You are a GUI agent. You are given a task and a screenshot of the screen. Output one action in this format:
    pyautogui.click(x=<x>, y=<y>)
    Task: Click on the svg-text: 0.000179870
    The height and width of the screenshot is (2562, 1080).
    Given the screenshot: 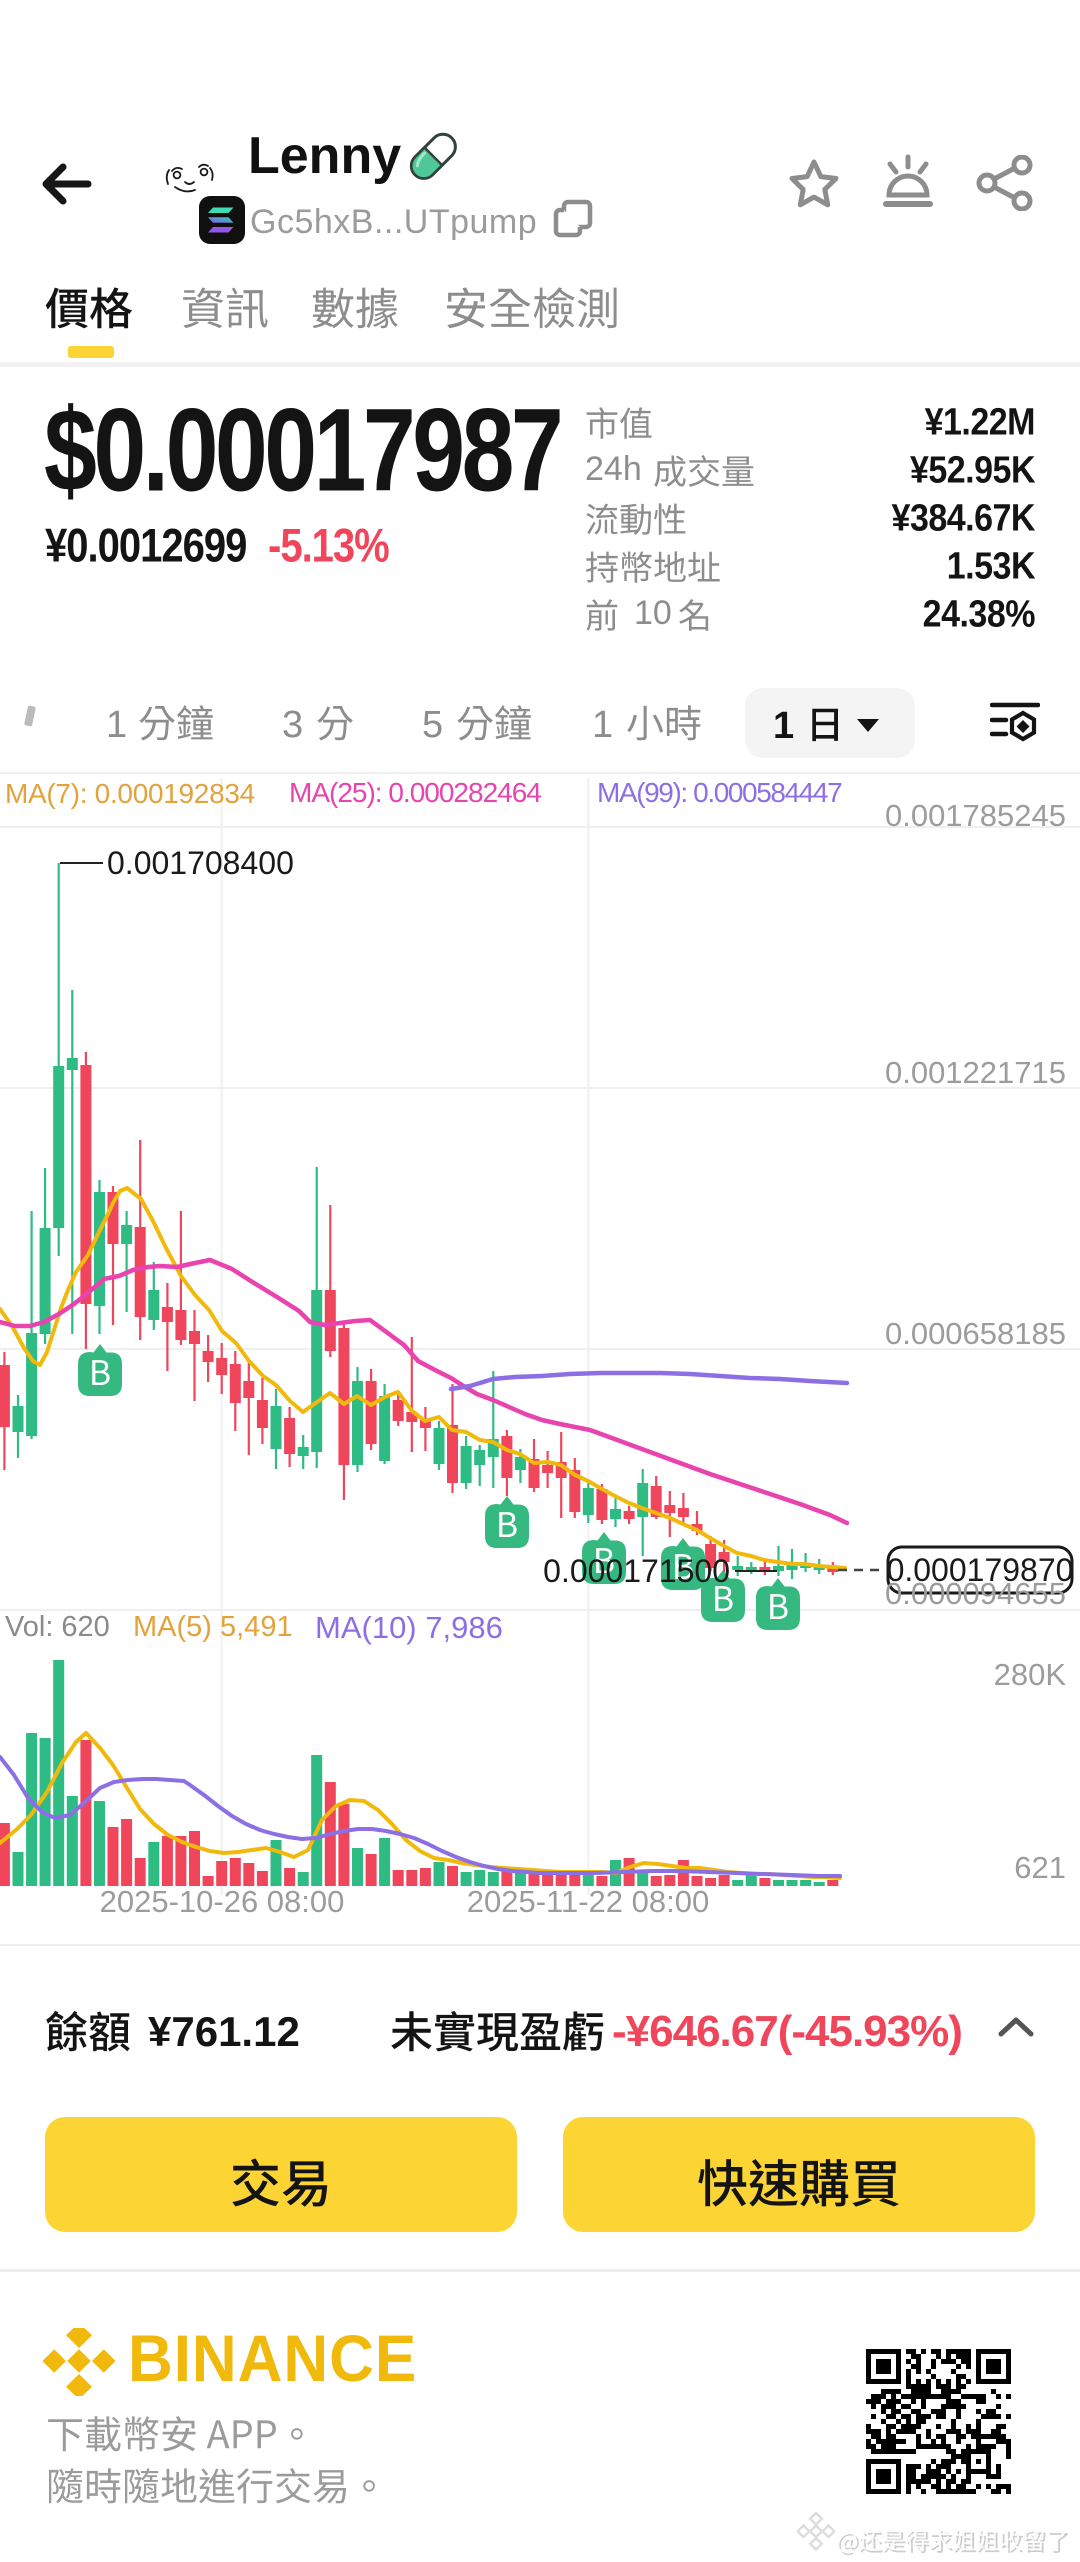 What is the action you would take?
    pyautogui.click(x=980, y=1570)
    